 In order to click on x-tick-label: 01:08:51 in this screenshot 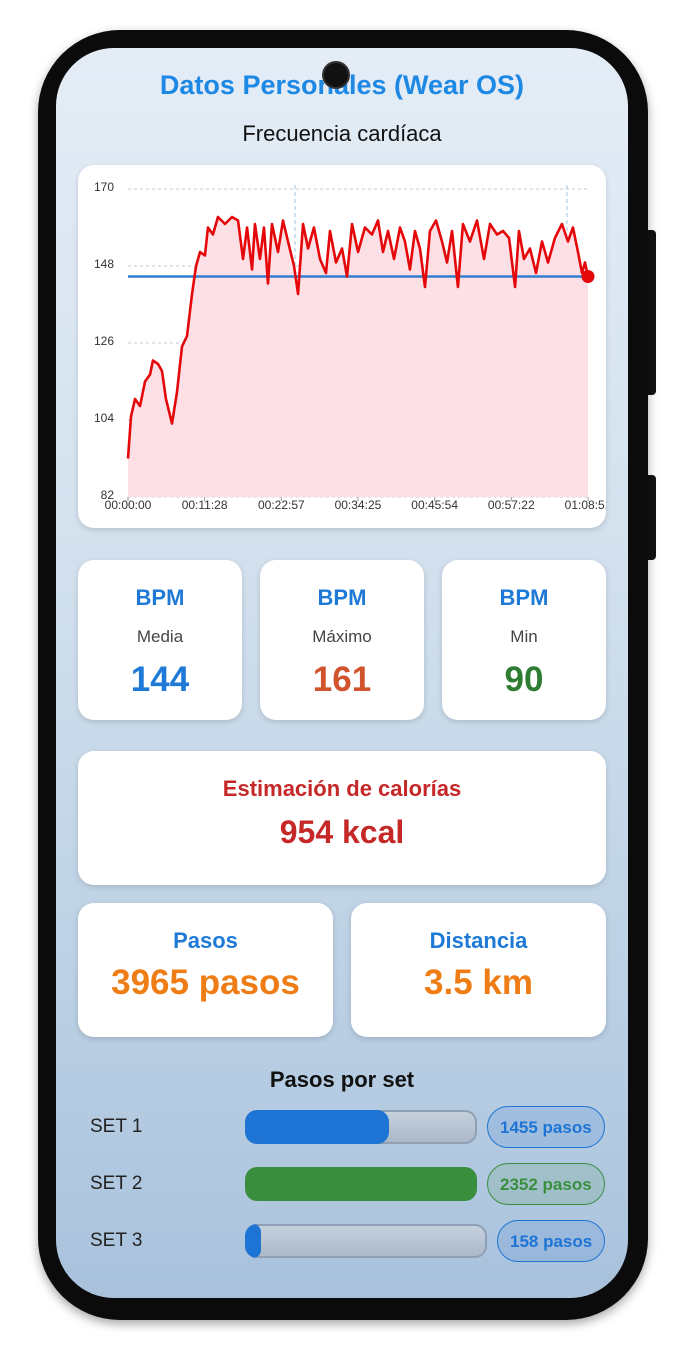, I will do `click(585, 505)`.